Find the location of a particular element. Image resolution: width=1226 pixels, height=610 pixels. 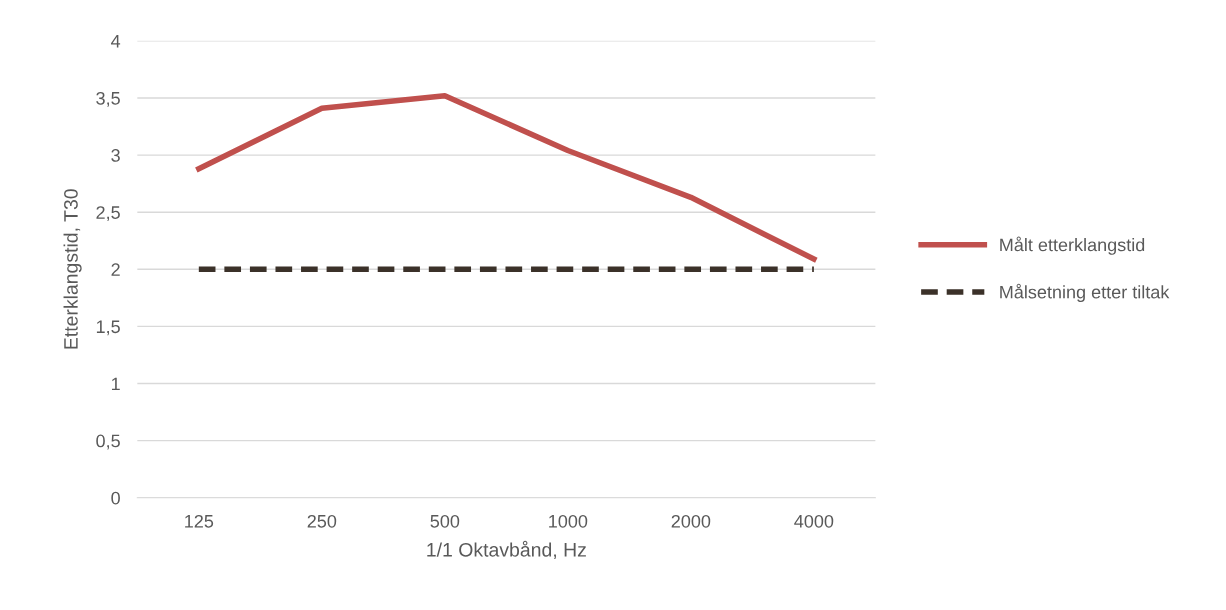

x-tick-label: 125 is located at coordinates (199, 521).